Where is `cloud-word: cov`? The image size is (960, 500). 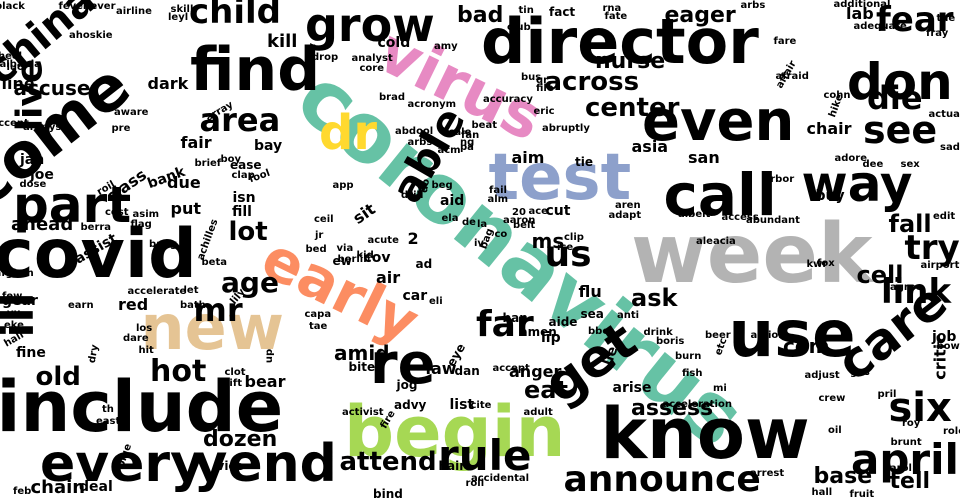 cloud-word: cov is located at coordinates (377, 258).